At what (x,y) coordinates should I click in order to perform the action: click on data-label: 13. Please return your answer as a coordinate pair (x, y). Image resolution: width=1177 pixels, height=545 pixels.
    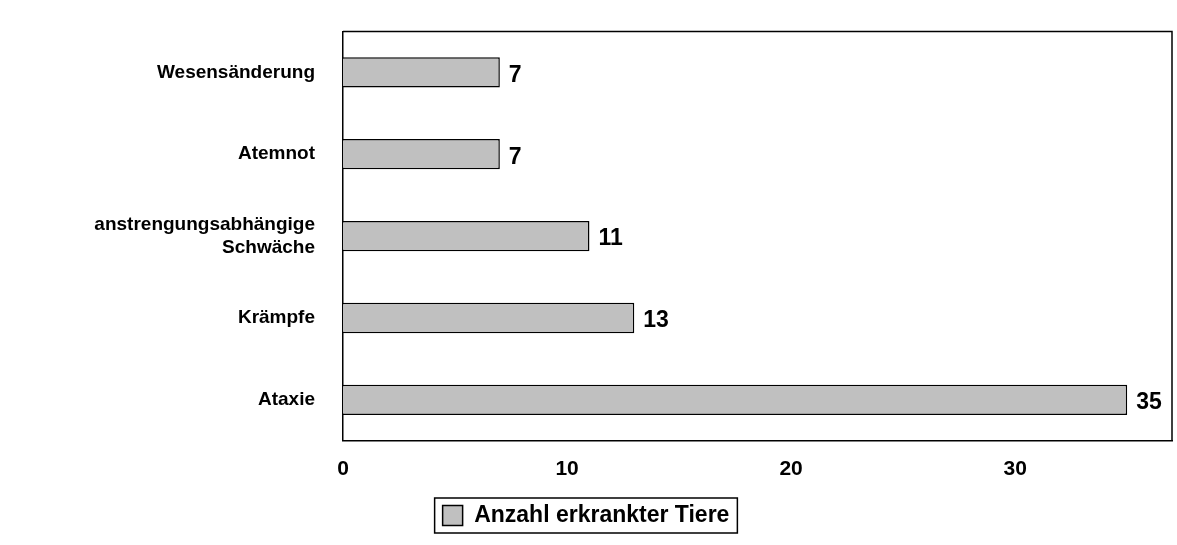
    Looking at the image, I should click on (656, 319).